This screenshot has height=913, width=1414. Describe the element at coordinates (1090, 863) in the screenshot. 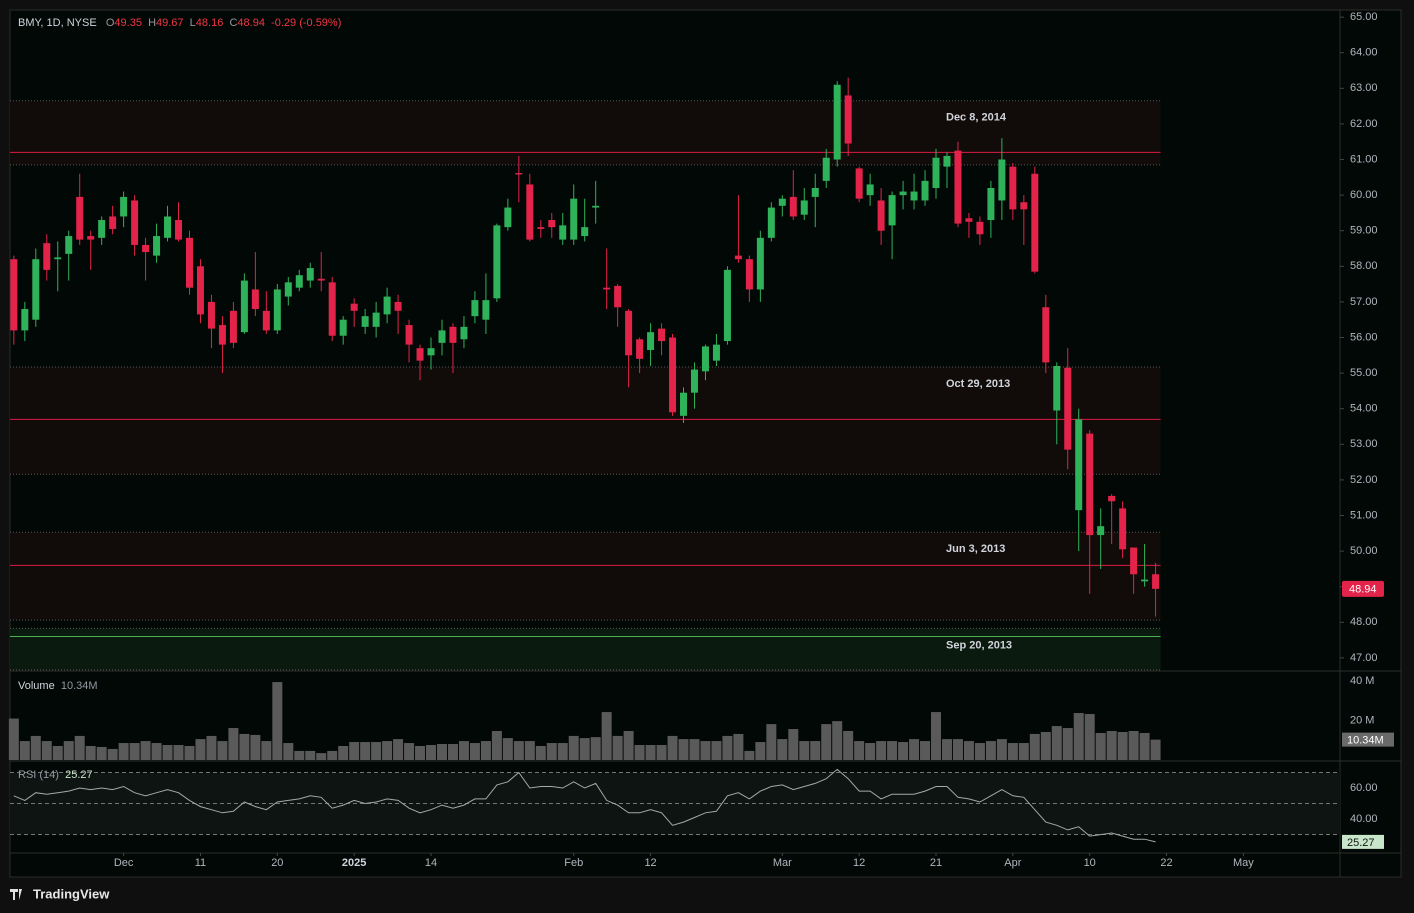

I see `x-tick-label: 10` at that location.